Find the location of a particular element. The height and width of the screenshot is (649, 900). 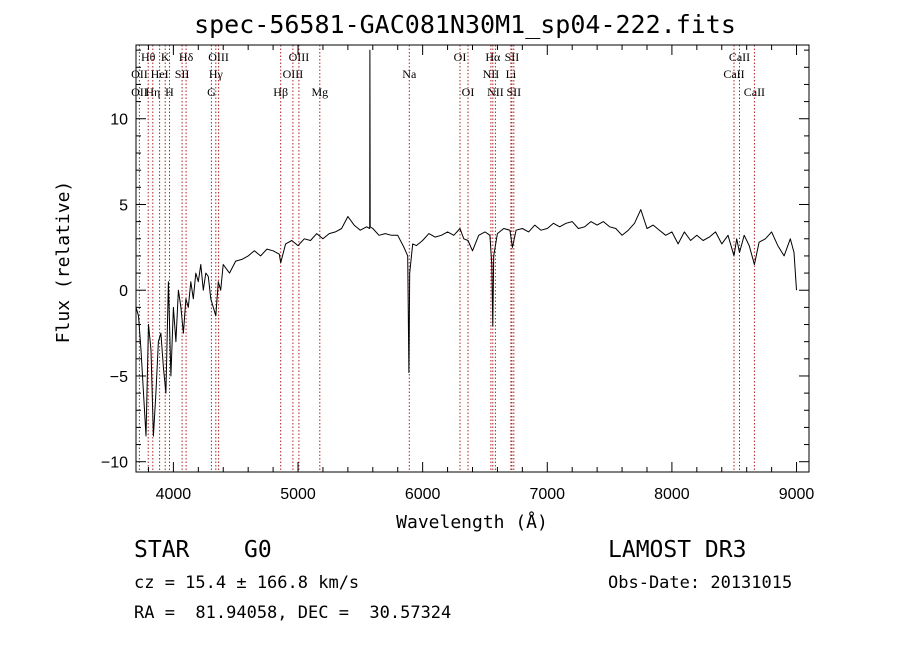

chart-title: spec-56581-GAC081N30M1_sp04-222.fits is located at coordinates (465, 24).